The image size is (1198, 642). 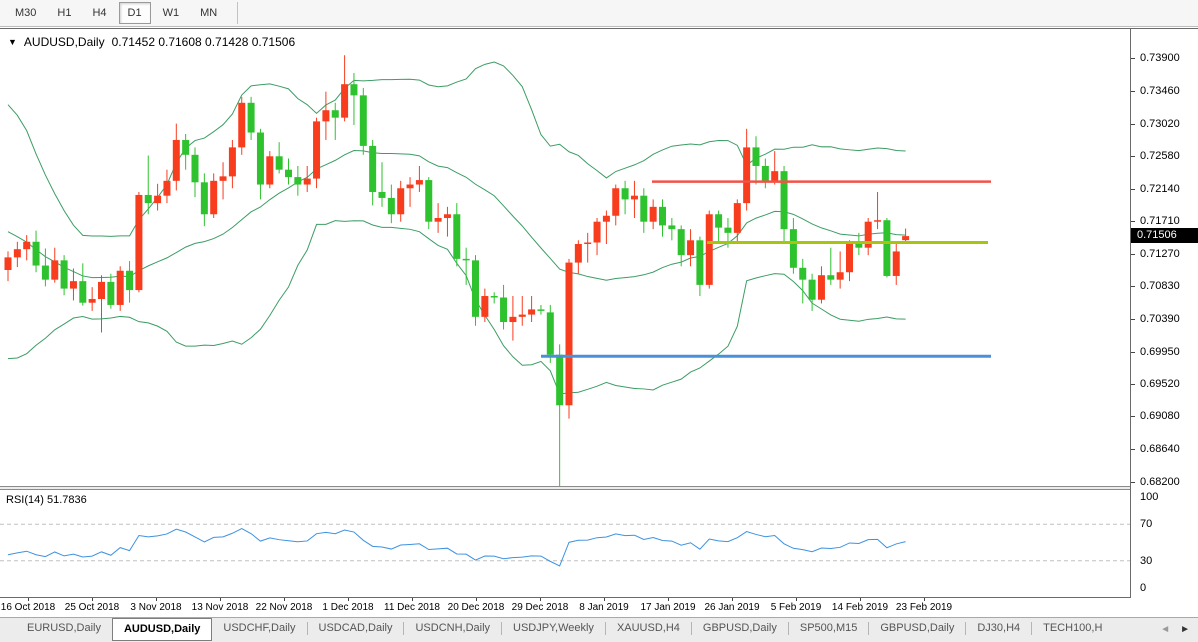 What do you see at coordinates (12, 42) in the screenshot?
I see `chart-dropdown-icon: ▼` at bounding box center [12, 42].